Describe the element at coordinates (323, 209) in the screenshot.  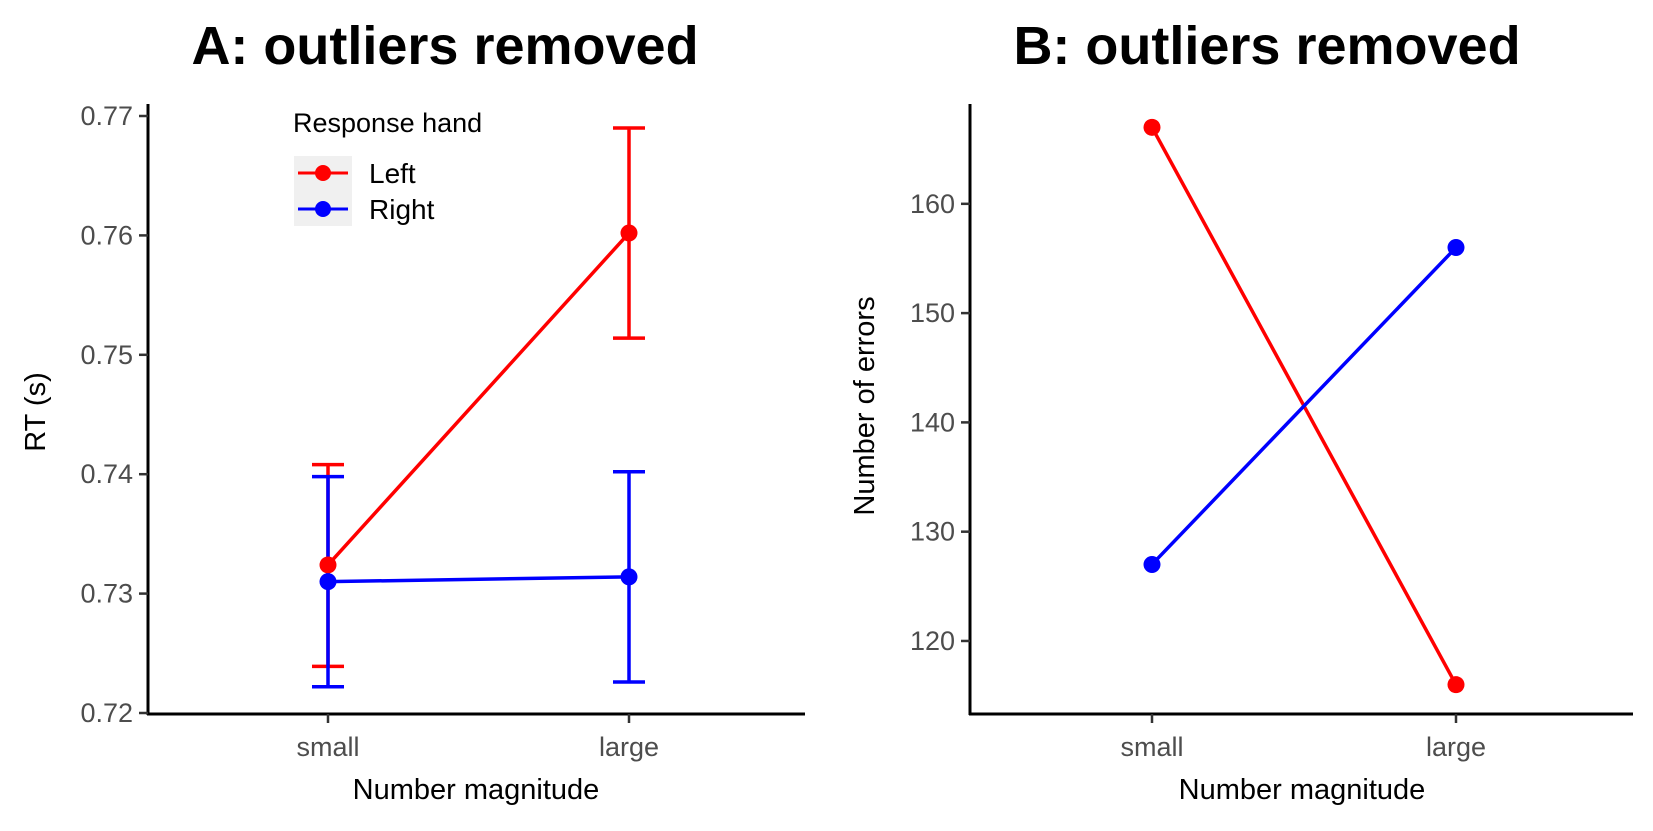
I see `legend-key-right-point` at that location.